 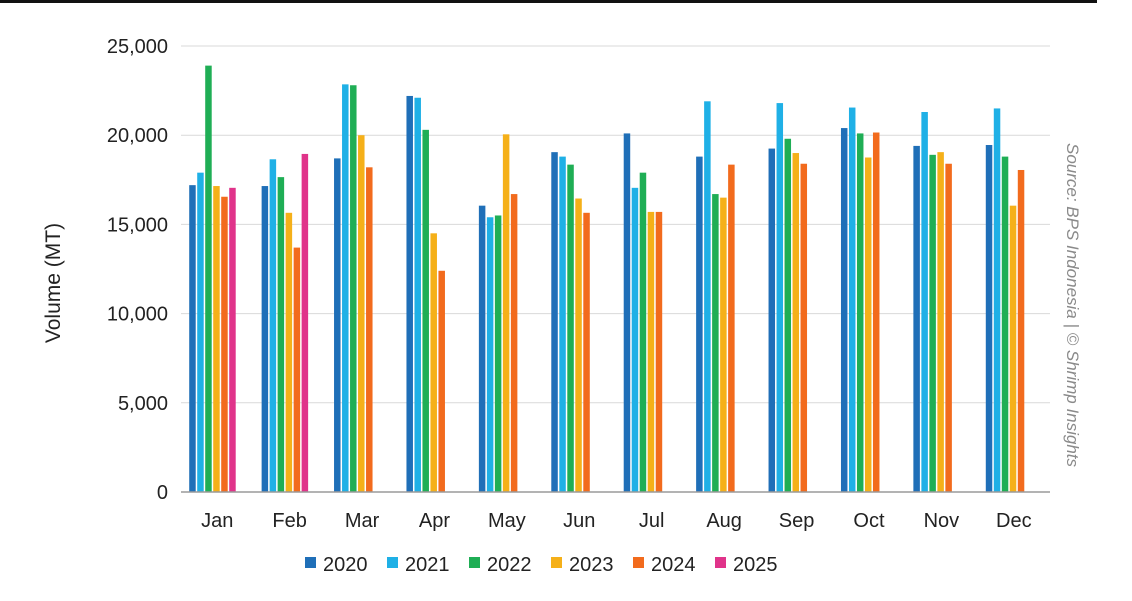 I want to click on bar-2025-feb, so click(x=305, y=322).